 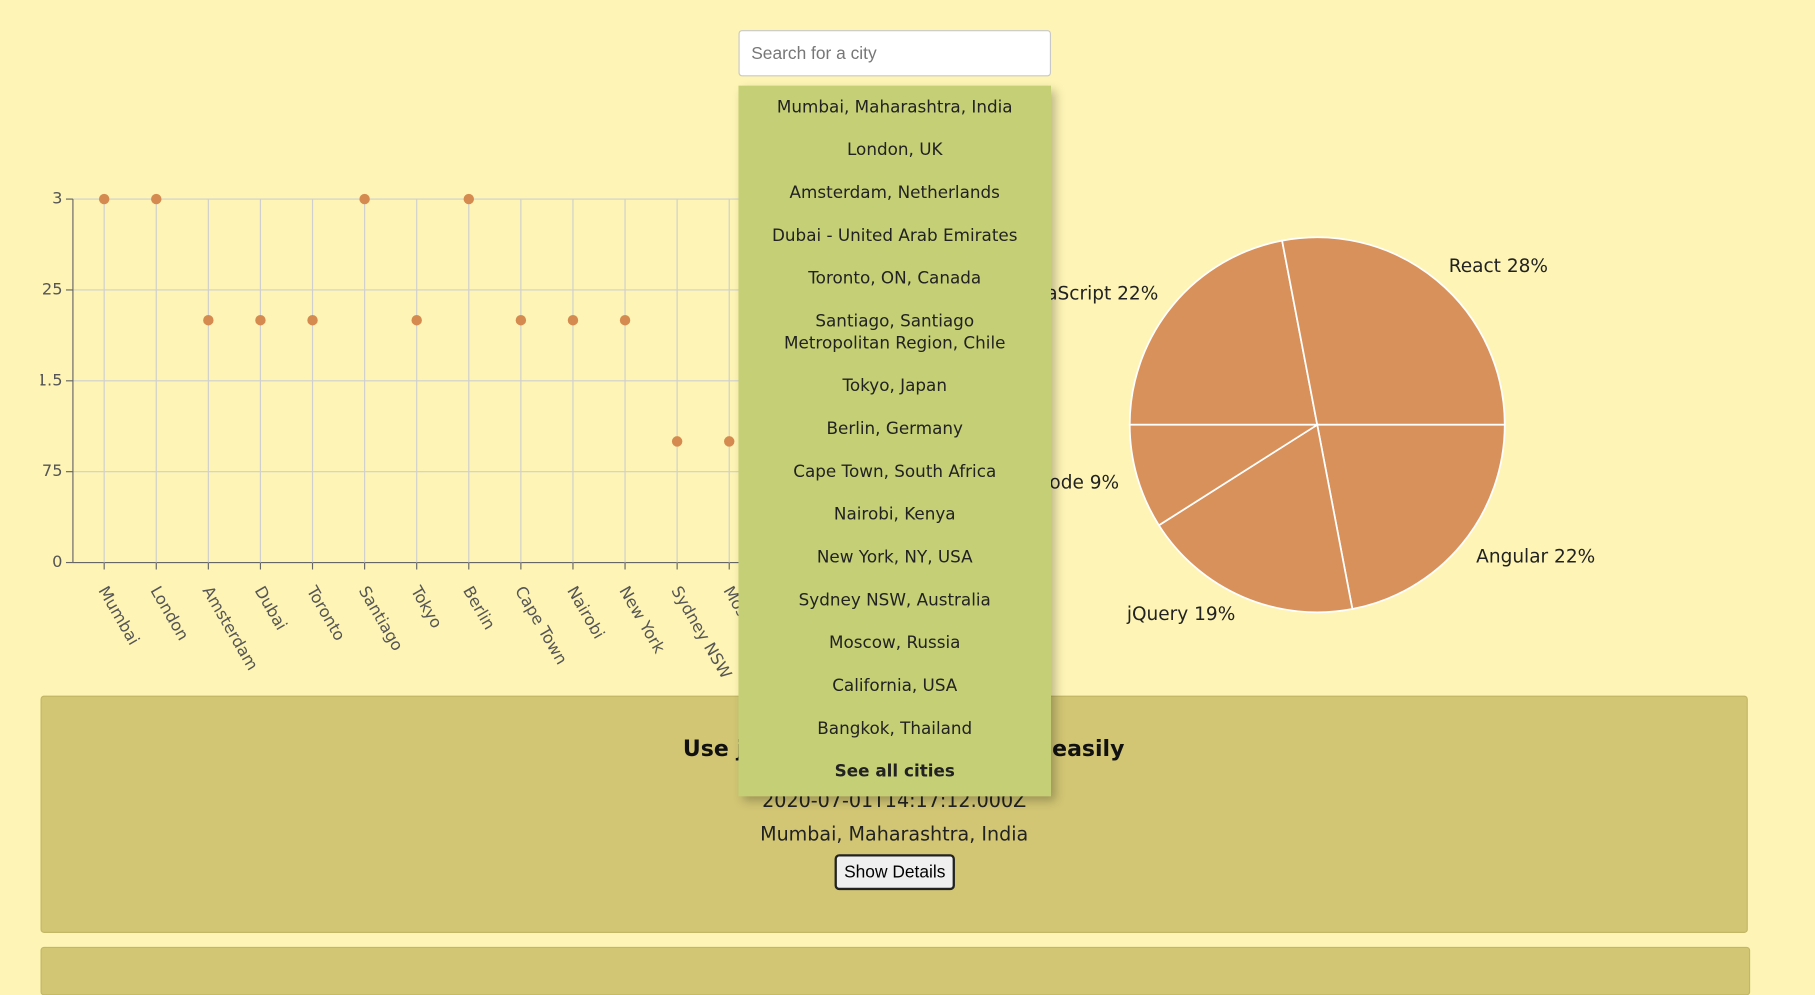 What do you see at coordinates (118, 616) in the screenshot?
I see `x-tick-label: Mumbai` at bounding box center [118, 616].